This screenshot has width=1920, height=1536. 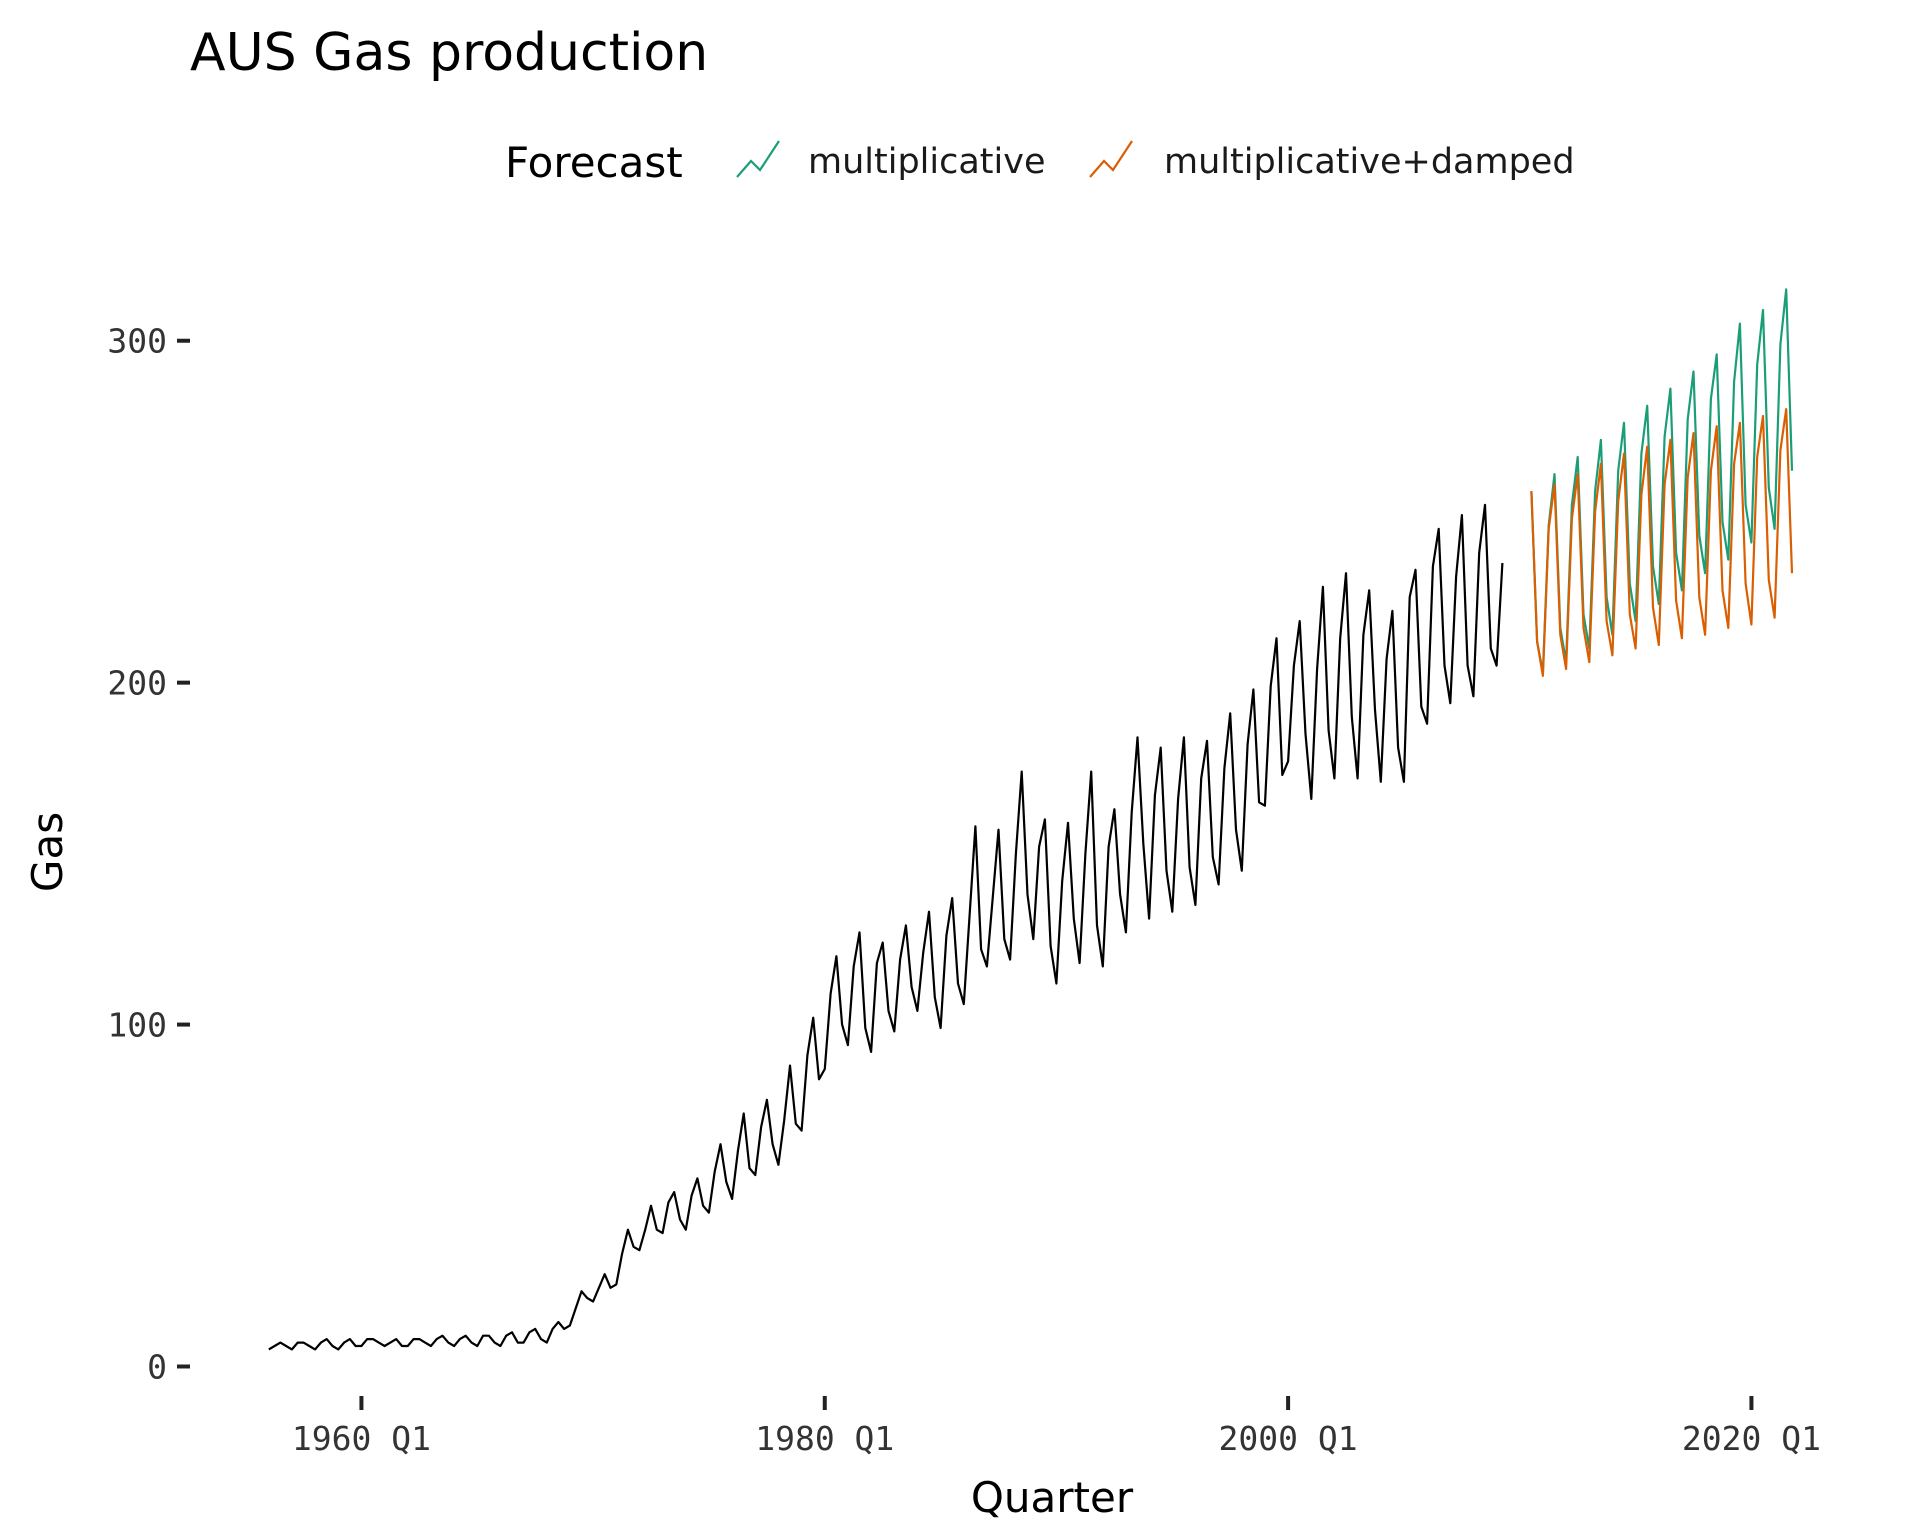 What do you see at coordinates (449, 53) in the screenshot?
I see `chart-title: AUS Gas production` at bounding box center [449, 53].